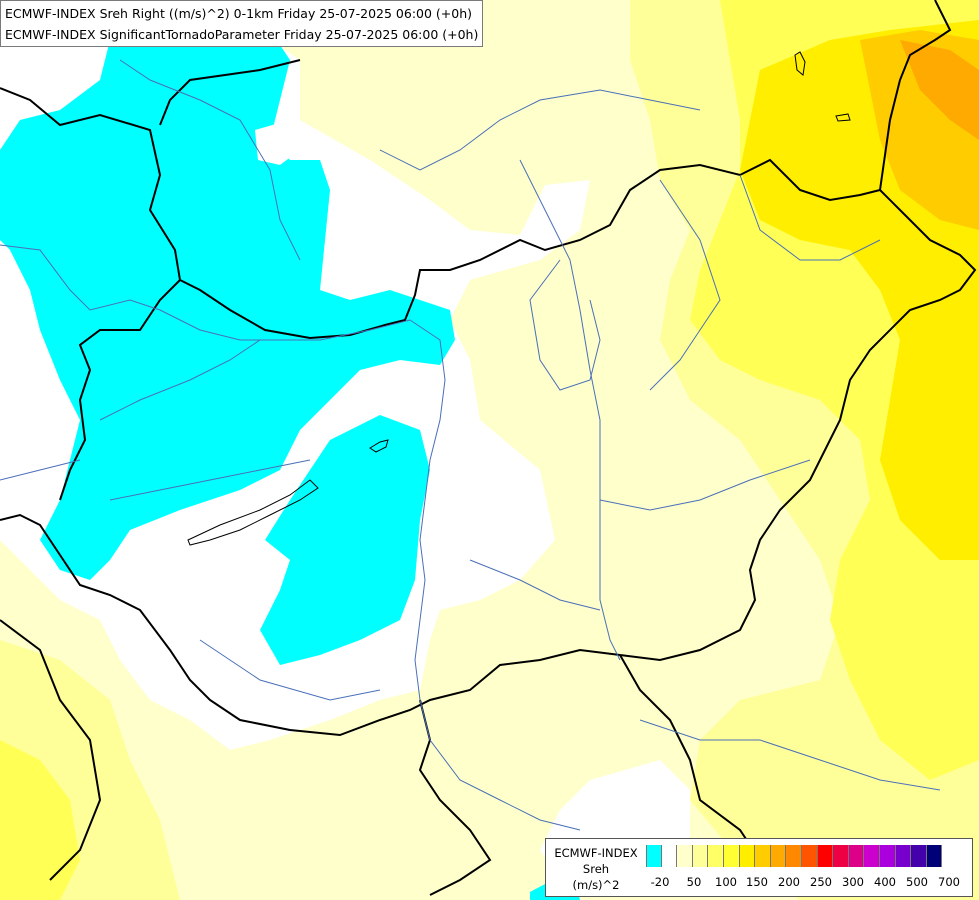 The height and width of the screenshot is (900, 979). What do you see at coordinates (660, 882) in the screenshot?
I see `legend-tick-label: -20` at bounding box center [660, 882].